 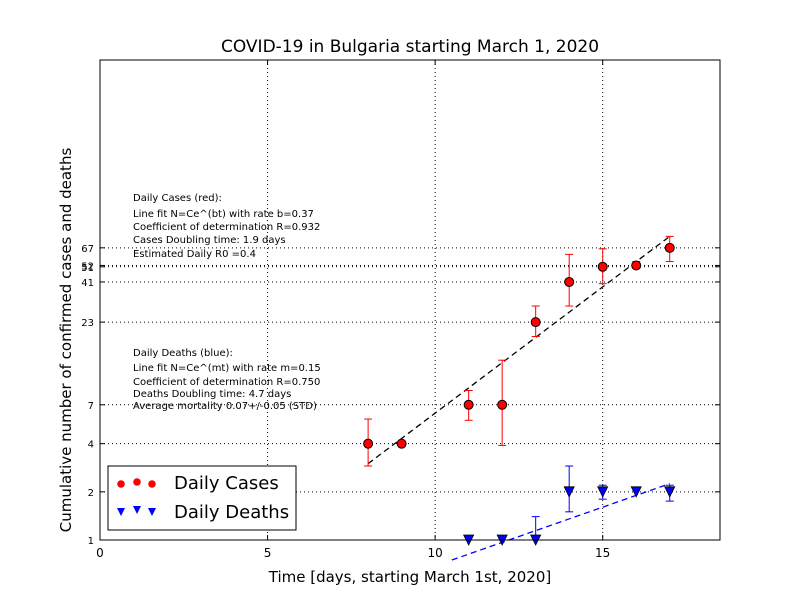 What do you see at coordinates (434, 553) in the screenshot?
I see `x-tick-label: 10` at bounding box center [434, 553].